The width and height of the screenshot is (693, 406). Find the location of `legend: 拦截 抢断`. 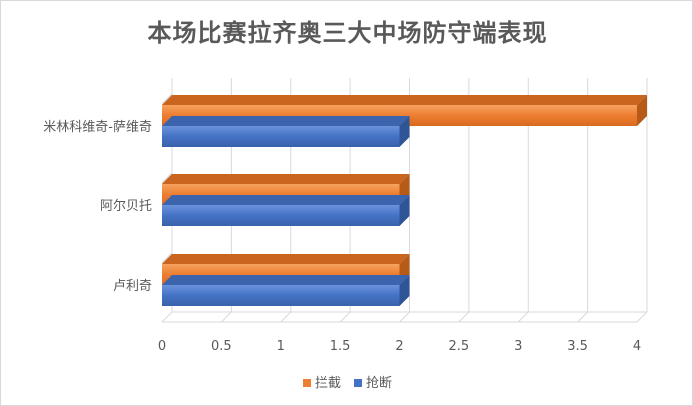

legend: 拦截 抢断 is located at coordinates (347, 383).